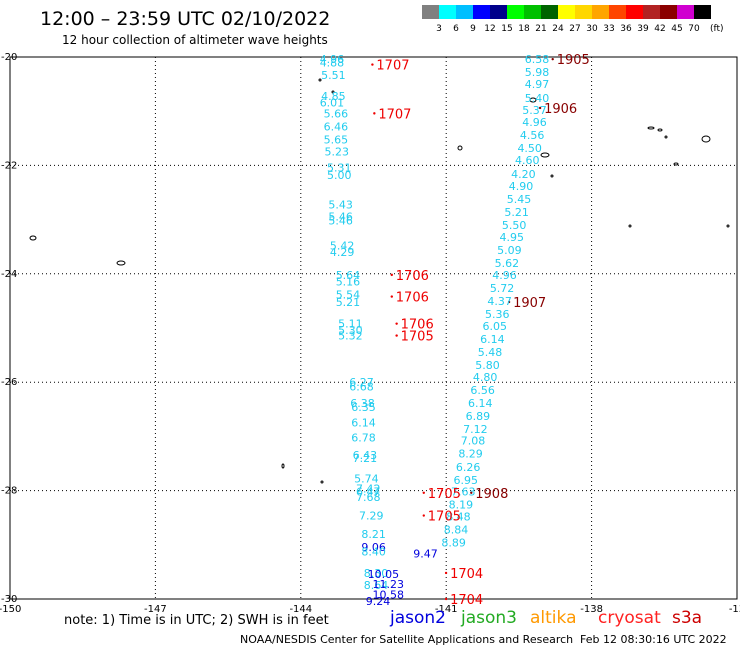 This screenshot has height=650, width=740. What do you see at coordinates (368, 497) in the screenshot?
I see `swh-value-label: 7.68` at bounding box center [368, 497].